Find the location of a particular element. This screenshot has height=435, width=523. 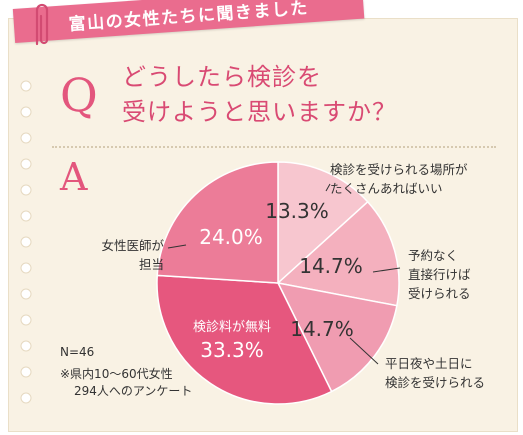

slice-percent-label-5: 24.0% is located at coordinates (231, 237).